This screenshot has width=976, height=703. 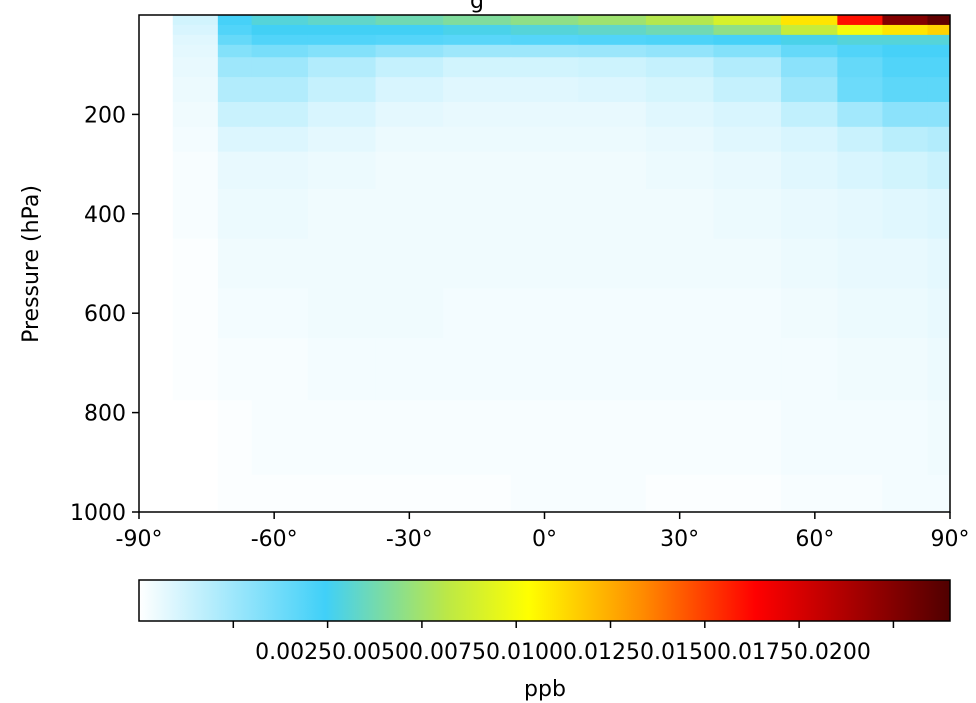 I want to click on x-tick-label: 60°, so click(x=814, y=539).